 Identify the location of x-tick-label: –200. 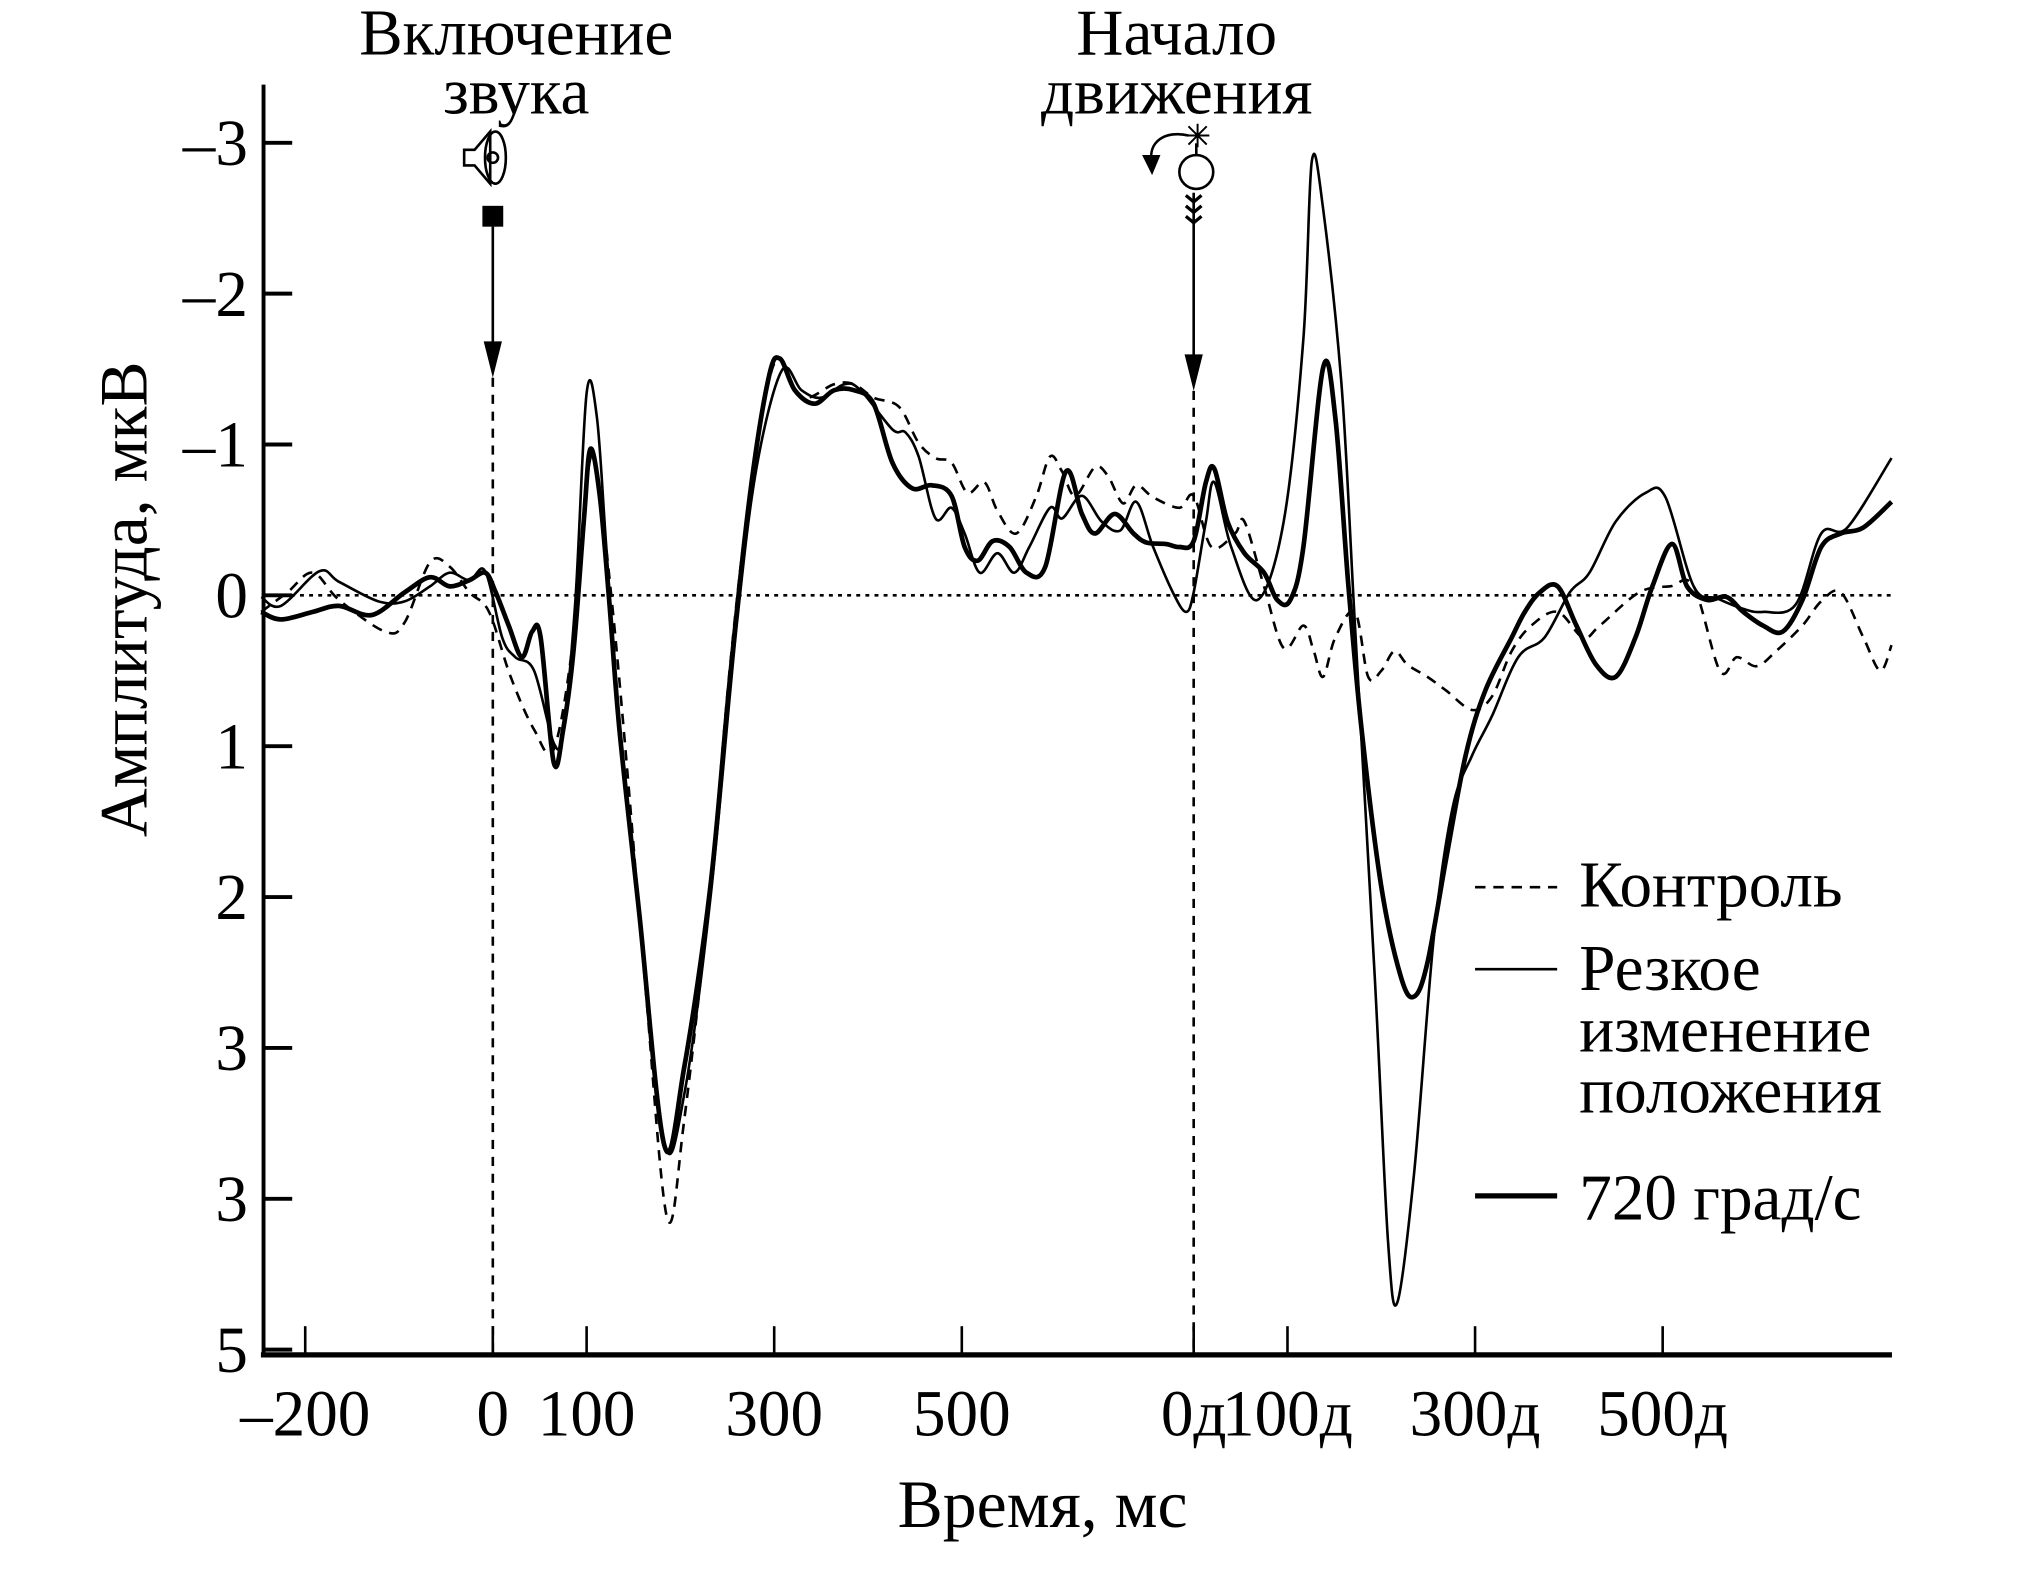
(304, 1415).